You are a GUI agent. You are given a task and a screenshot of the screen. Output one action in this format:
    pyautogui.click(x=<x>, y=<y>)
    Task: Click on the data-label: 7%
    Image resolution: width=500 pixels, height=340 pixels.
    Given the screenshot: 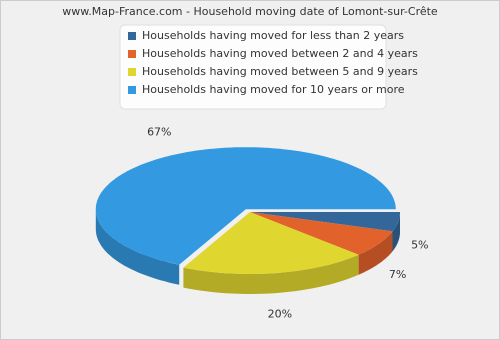 What is the action you would take?
    pyautogui.click(x=397, y=274)
    